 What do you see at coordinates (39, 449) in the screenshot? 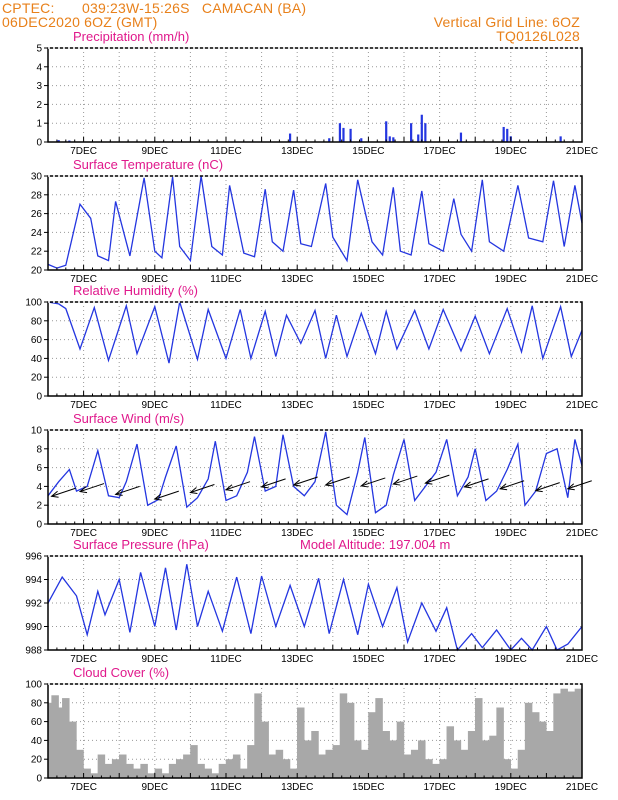
I see `wind-ytick-label: 8` at bounding box center [39, 449].